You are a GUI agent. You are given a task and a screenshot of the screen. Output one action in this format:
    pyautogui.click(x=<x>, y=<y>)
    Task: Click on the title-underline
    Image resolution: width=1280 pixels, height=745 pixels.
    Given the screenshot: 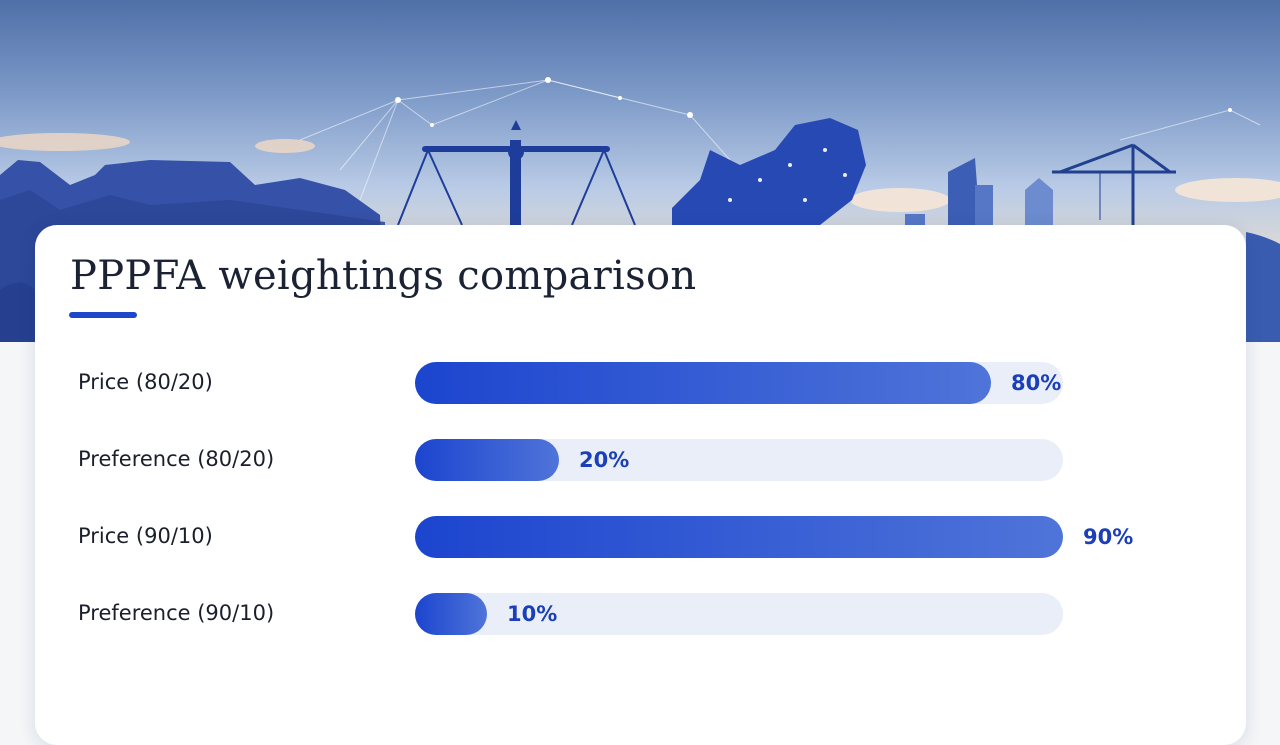 What is the action you would take?
    pyautogui.click(x=103, y=315)
    